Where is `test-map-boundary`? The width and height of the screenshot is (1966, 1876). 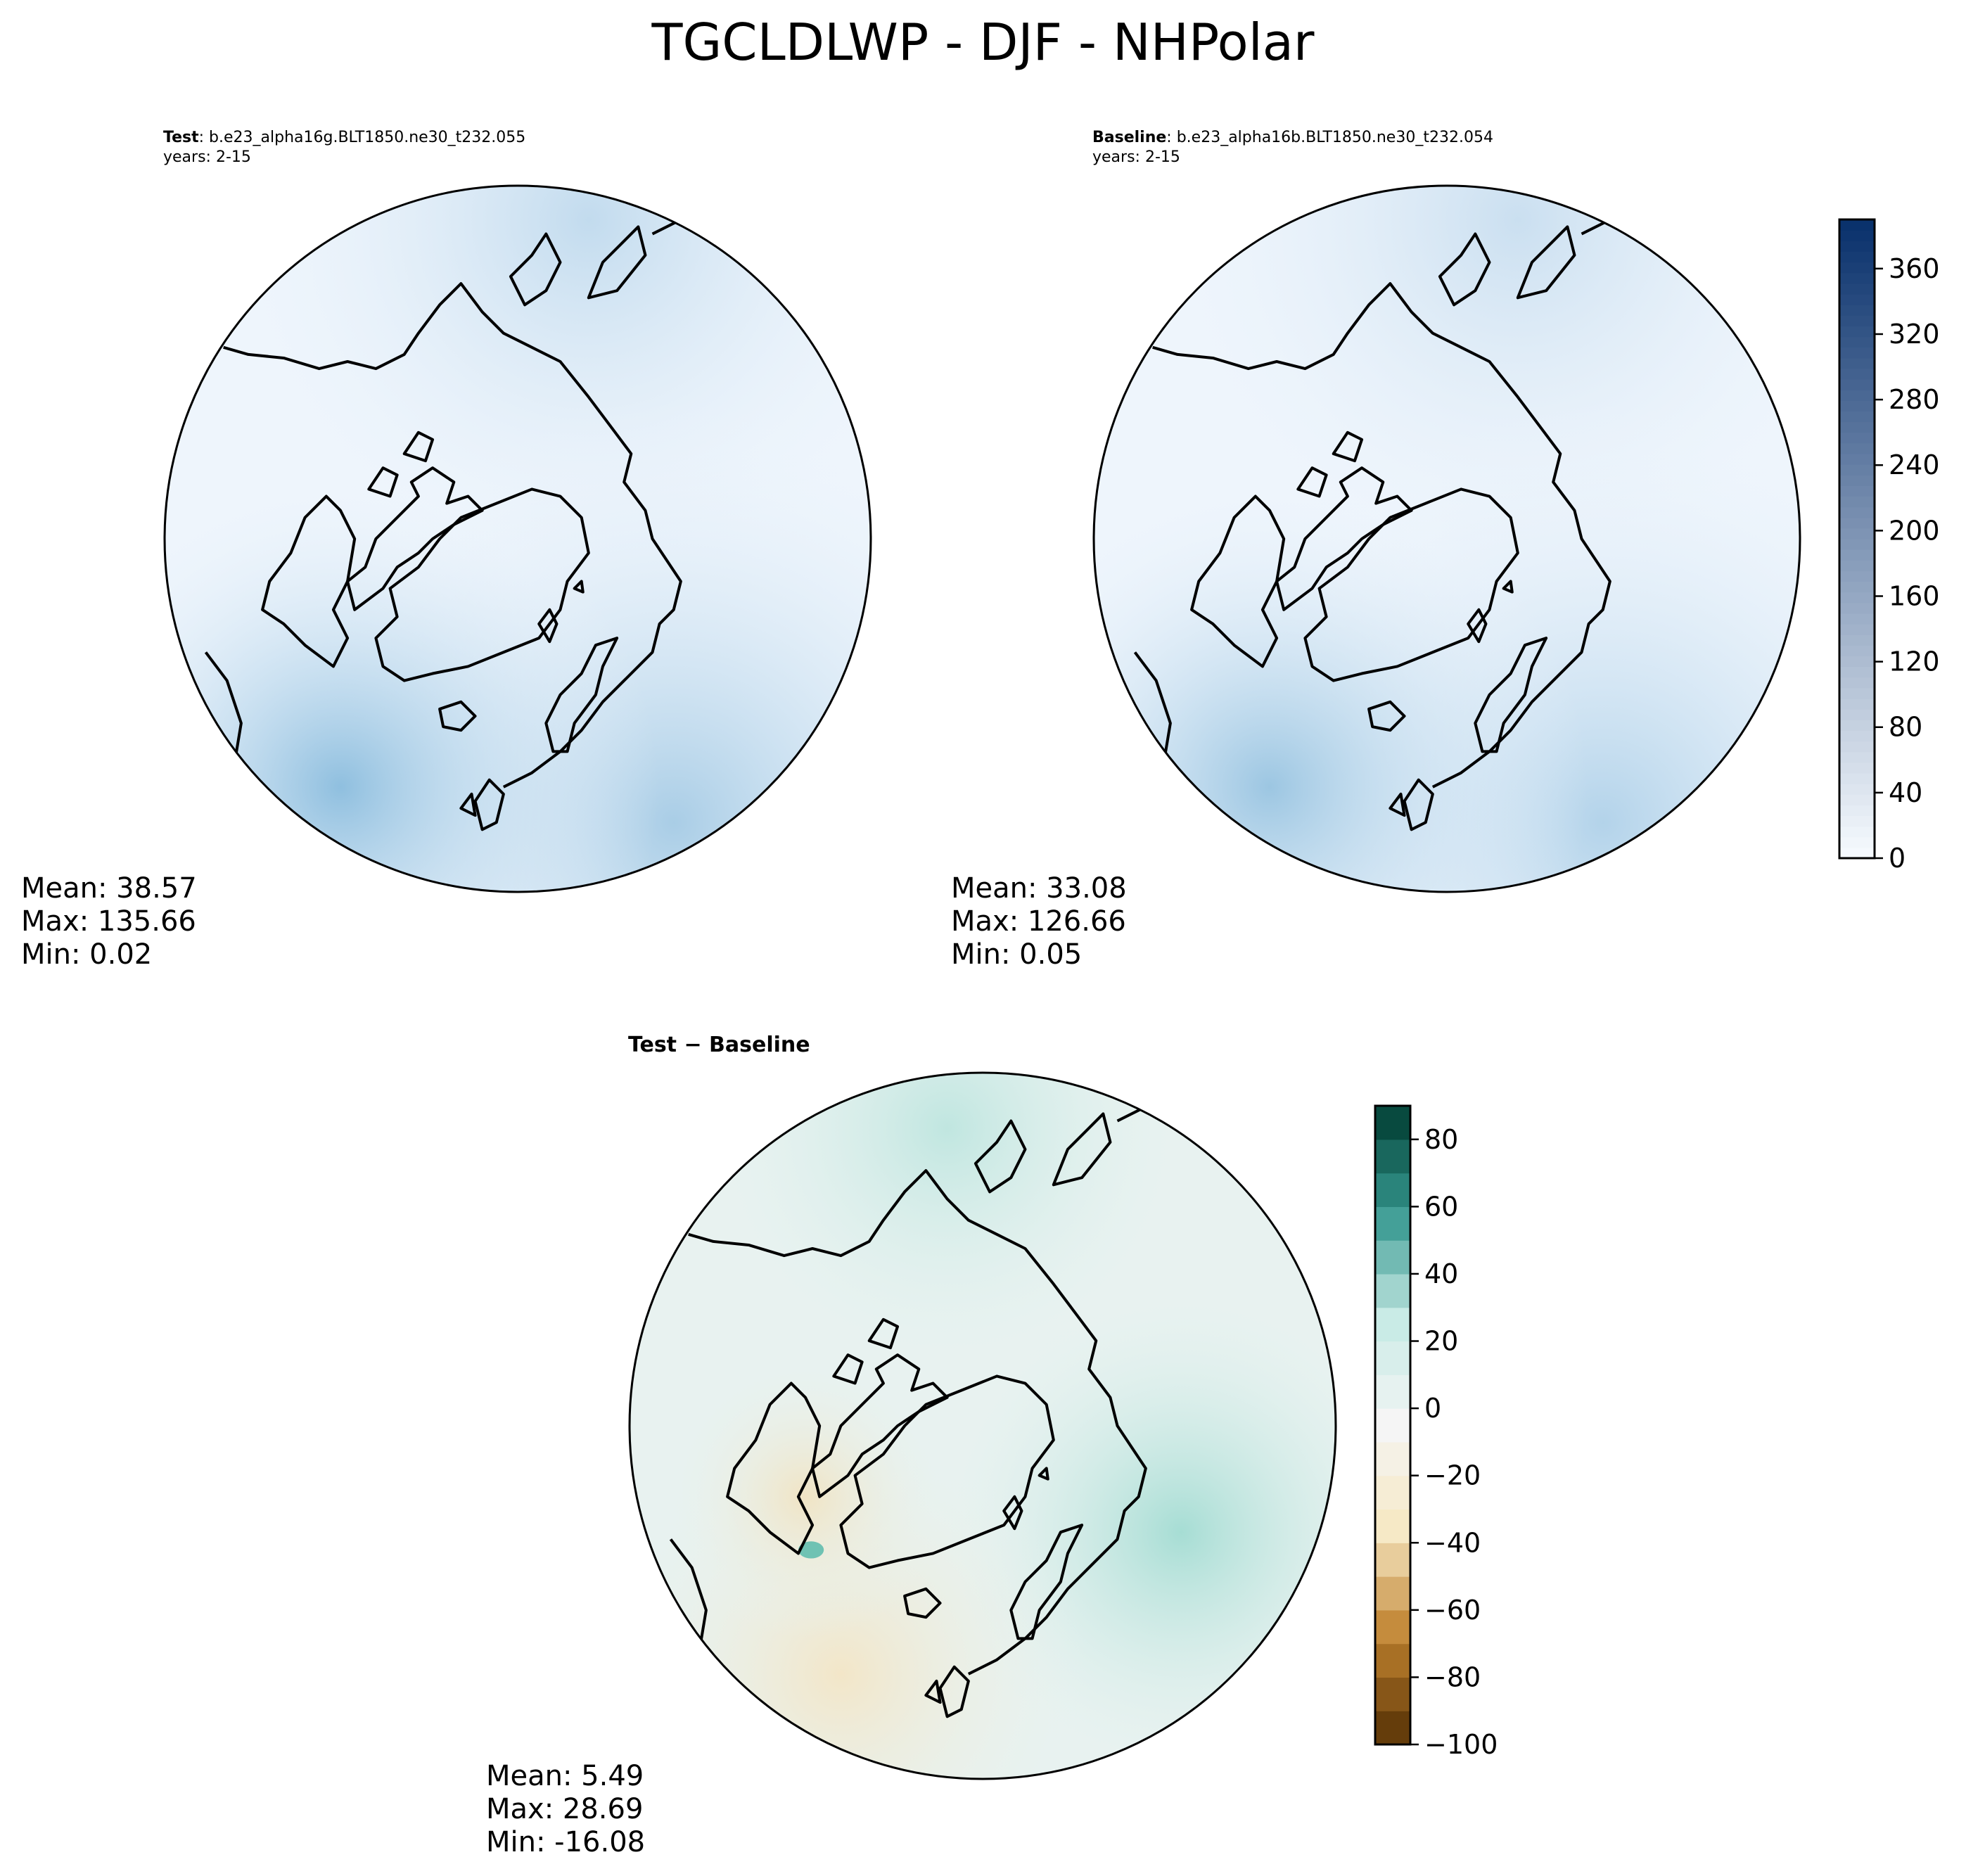
test-map-boundary is located at coordinates (517, 538).